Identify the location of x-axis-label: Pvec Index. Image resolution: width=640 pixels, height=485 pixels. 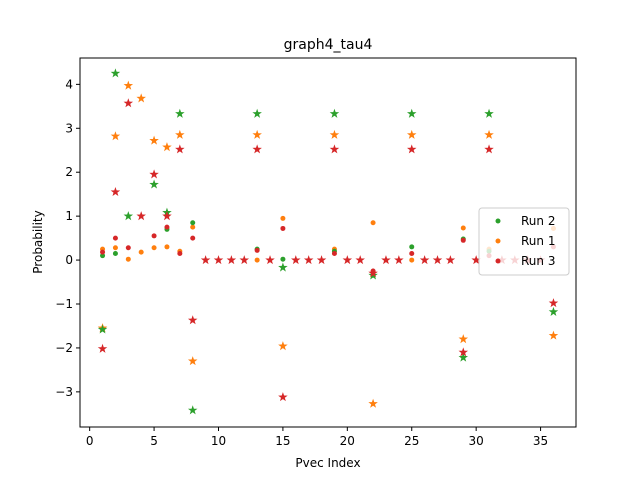
(327, 463).